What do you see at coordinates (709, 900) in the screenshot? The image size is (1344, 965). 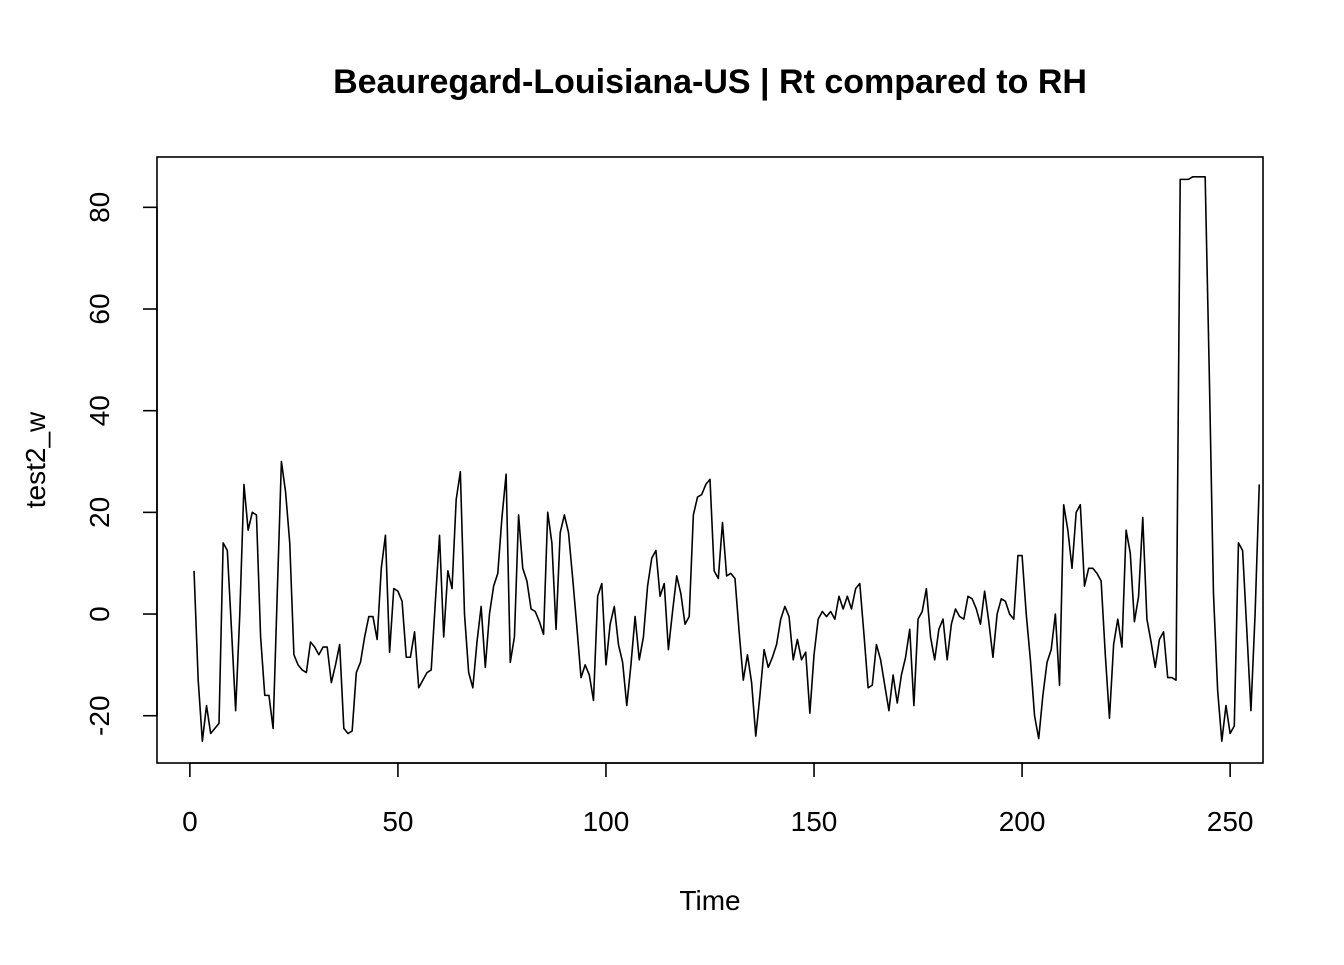 I see `x-axis-label: Time` at bounding box center [709, 900].